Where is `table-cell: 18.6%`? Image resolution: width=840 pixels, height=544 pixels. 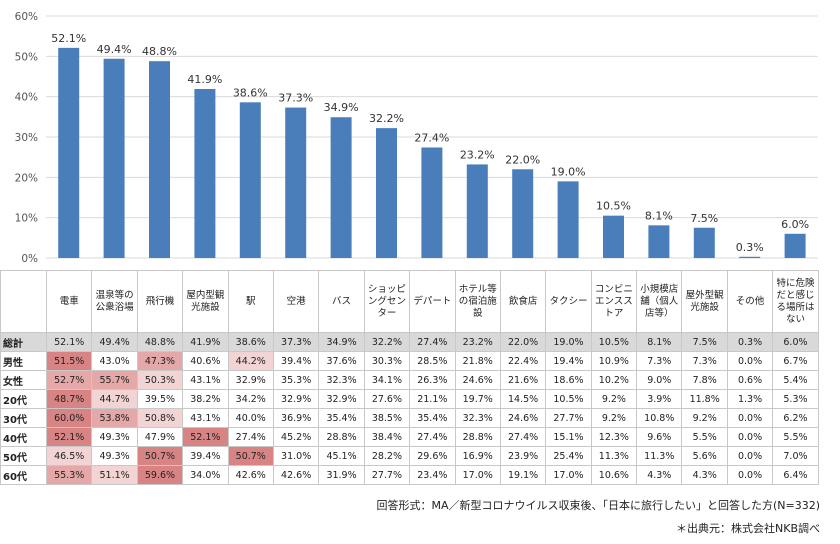 table-cell: 18.6% is located at coordinates (568, 380).